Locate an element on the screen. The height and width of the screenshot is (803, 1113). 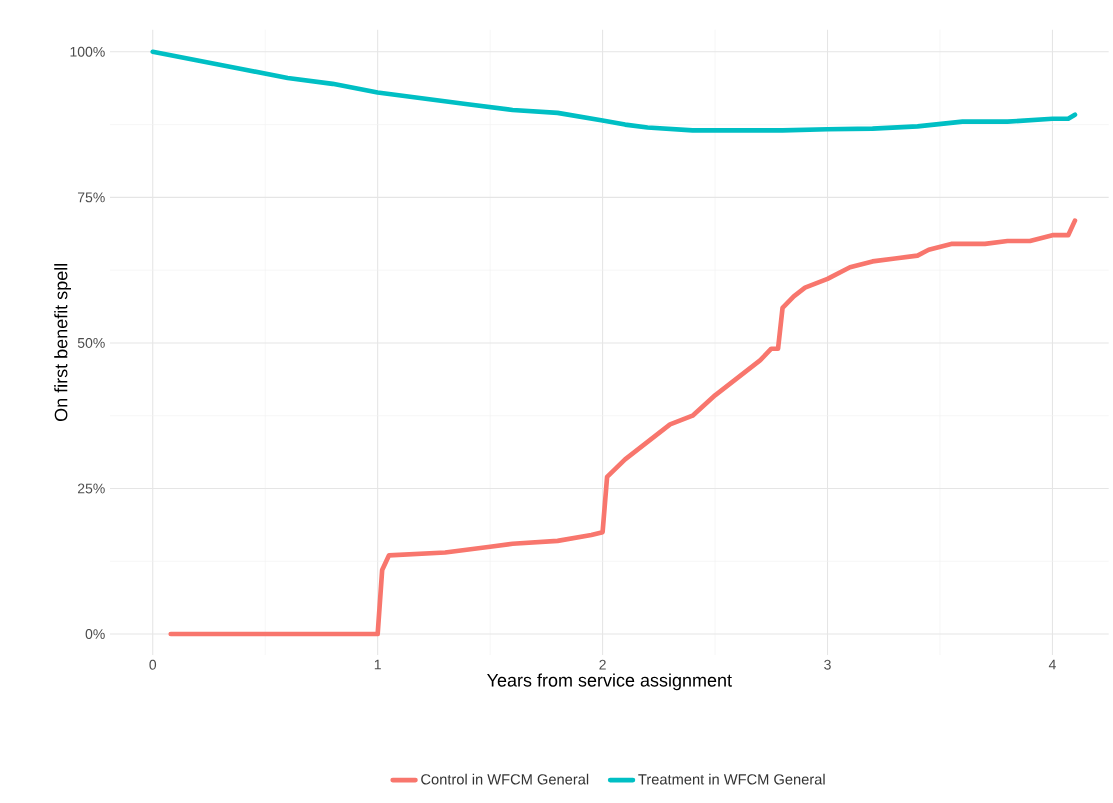
y-tick-label: 50% is located at coordinates (91, 342).